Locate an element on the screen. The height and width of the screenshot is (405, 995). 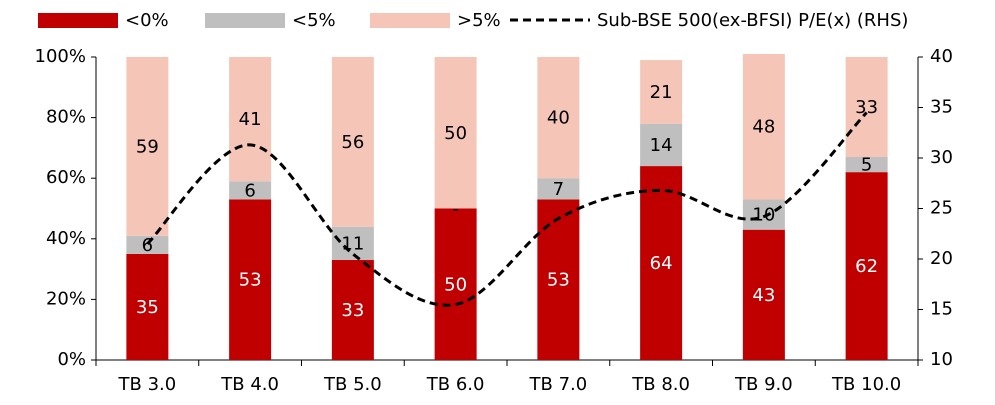
data-label: 14 is located at coordinates (661, 145).